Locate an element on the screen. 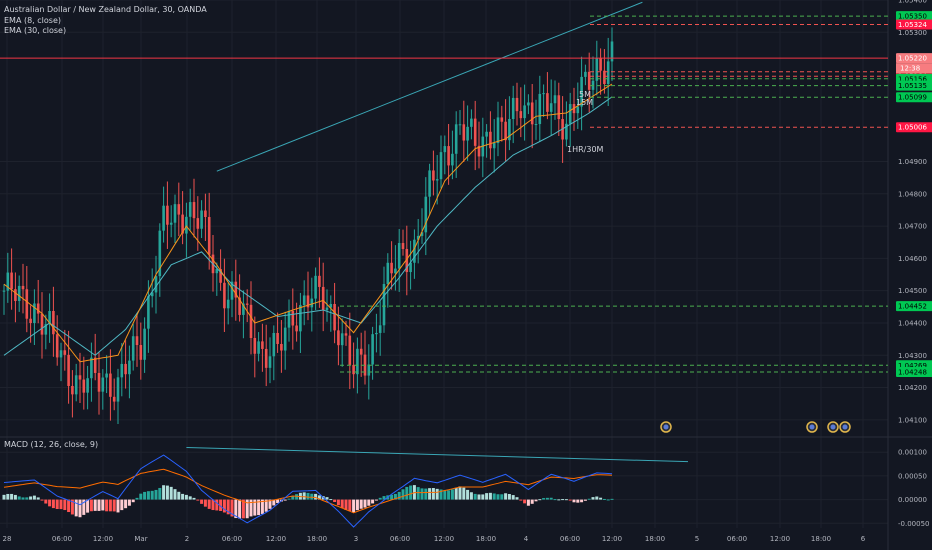 The width and height of the screenshot is (932, 550). event-marker-dot is located at coordinates (845, 427).